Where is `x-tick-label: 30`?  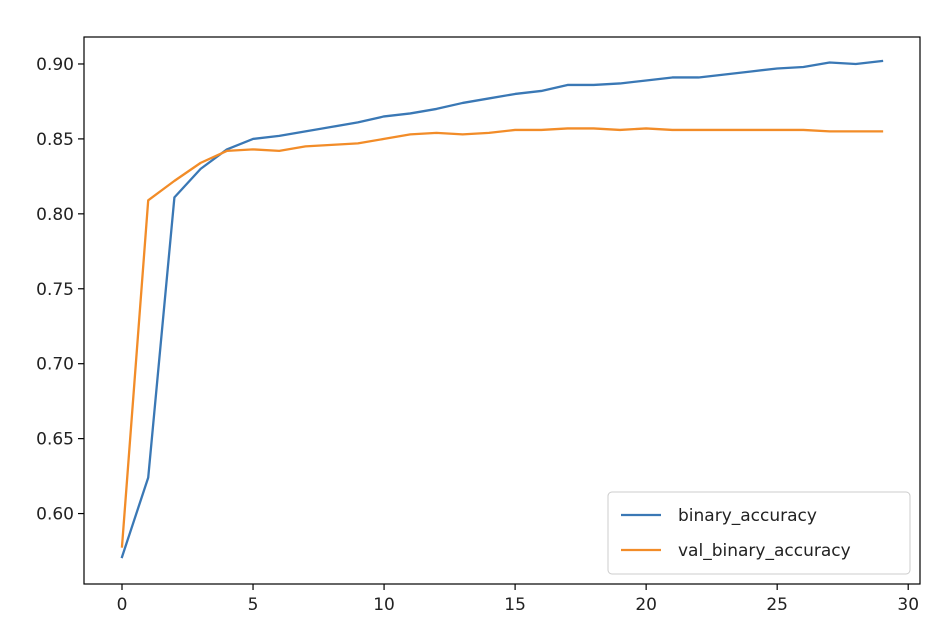 x-tick-label: 30 is located at coordinates (908, 605).